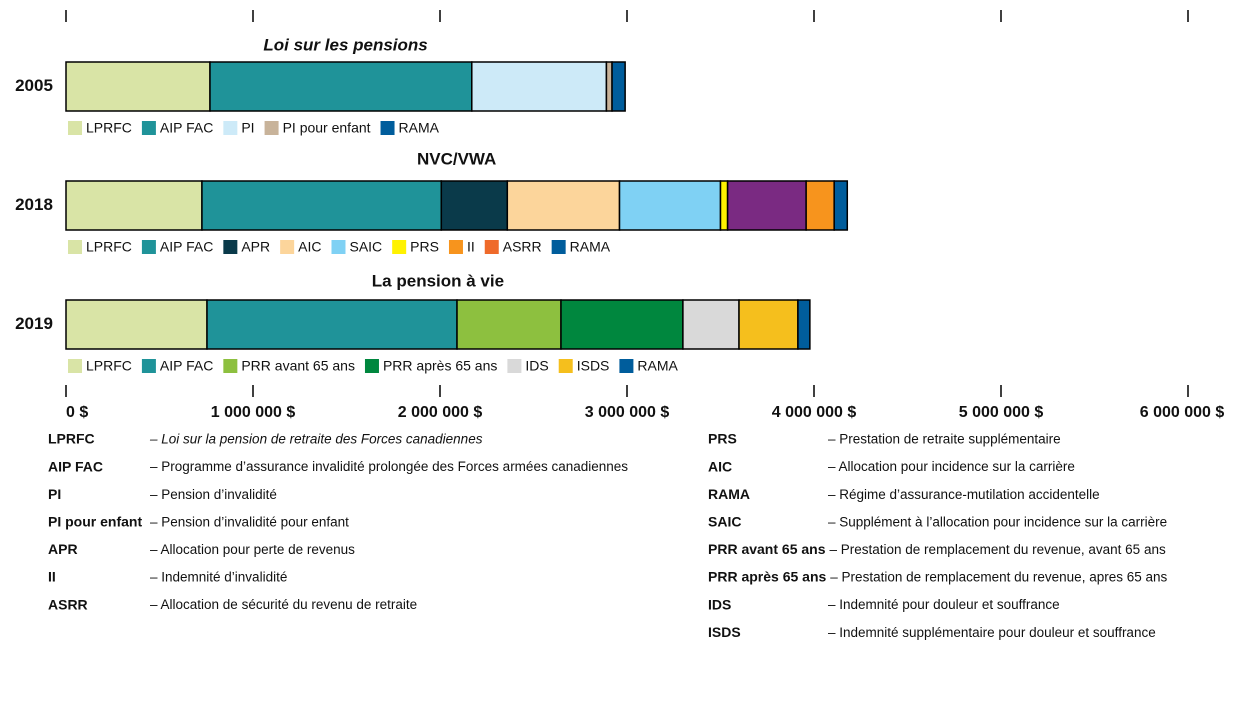 This screenshot has height=704, width=1248. What do you see at coordinates (249, 521) in the screenshot?
I see `glossary-definition: – Pension d’invalidité pour enfant` at bounding box center [249, 521].